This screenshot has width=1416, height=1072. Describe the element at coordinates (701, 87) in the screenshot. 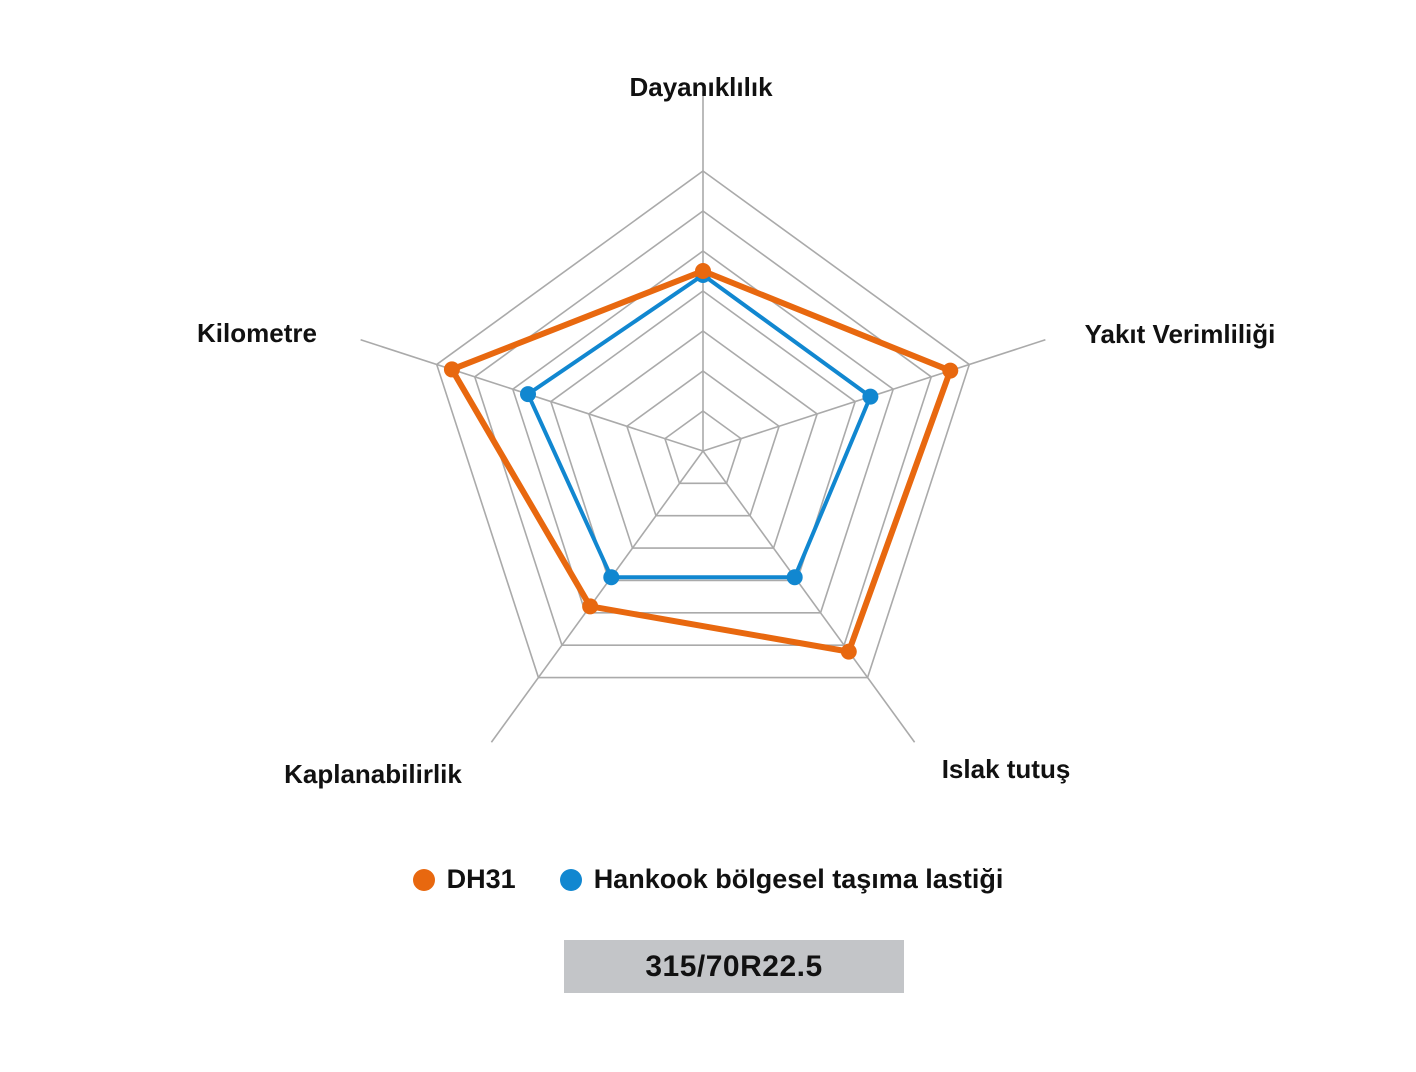

I see `axis-label: Dayanıklılık` at that location.